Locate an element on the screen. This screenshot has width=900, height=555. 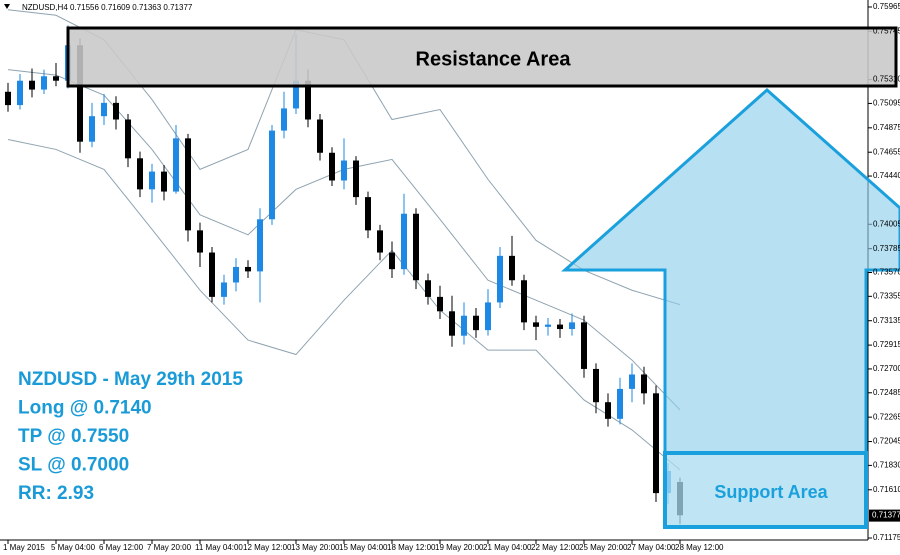
y-tick-label: 0.73570 is located at coordinates (886, 272).